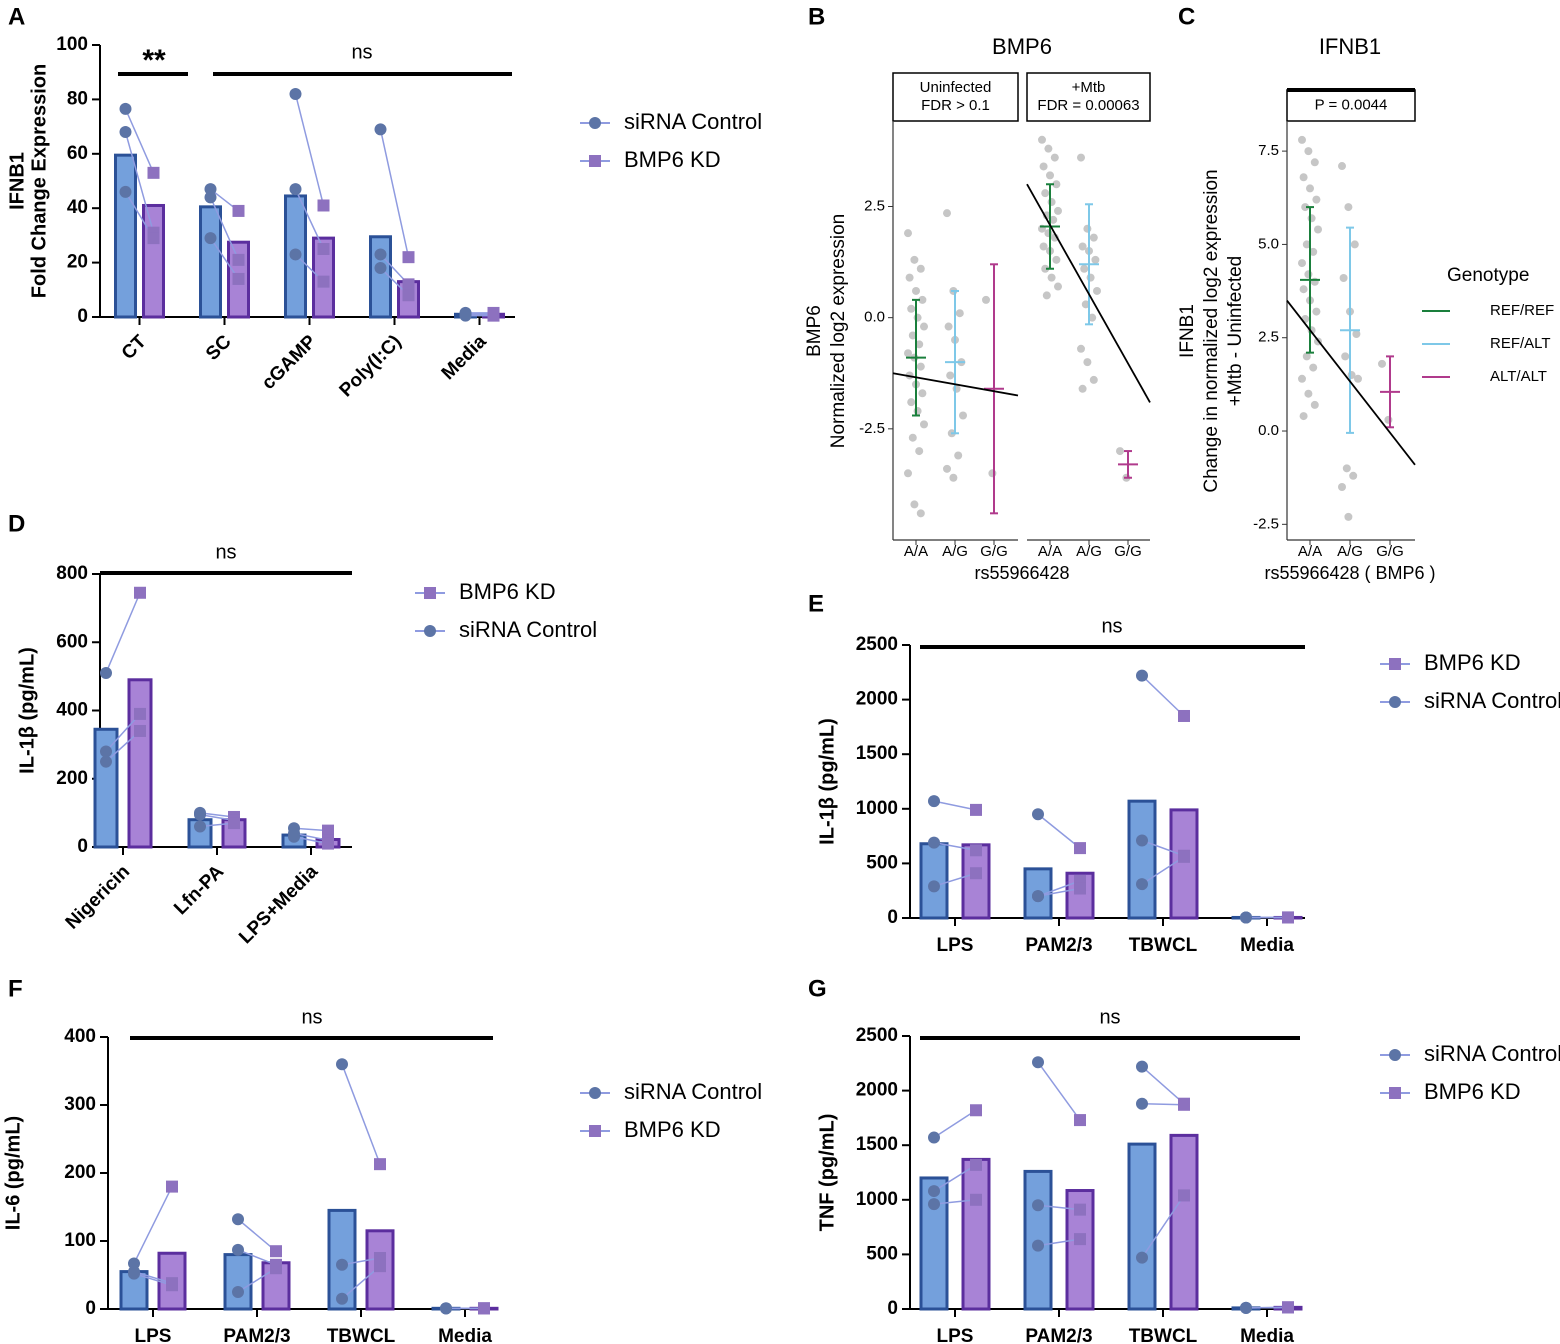  I want to click on y-tick-label: 1000, so click(877, 1199).